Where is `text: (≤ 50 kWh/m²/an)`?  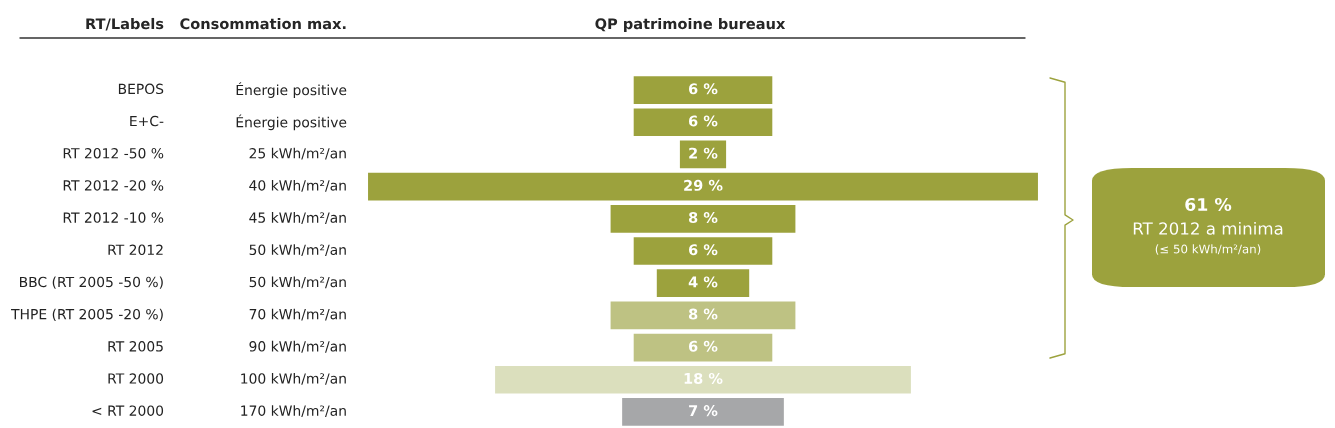
text: (≤ 50 kWh/m²/an) is located at coordinates (1208, 249).